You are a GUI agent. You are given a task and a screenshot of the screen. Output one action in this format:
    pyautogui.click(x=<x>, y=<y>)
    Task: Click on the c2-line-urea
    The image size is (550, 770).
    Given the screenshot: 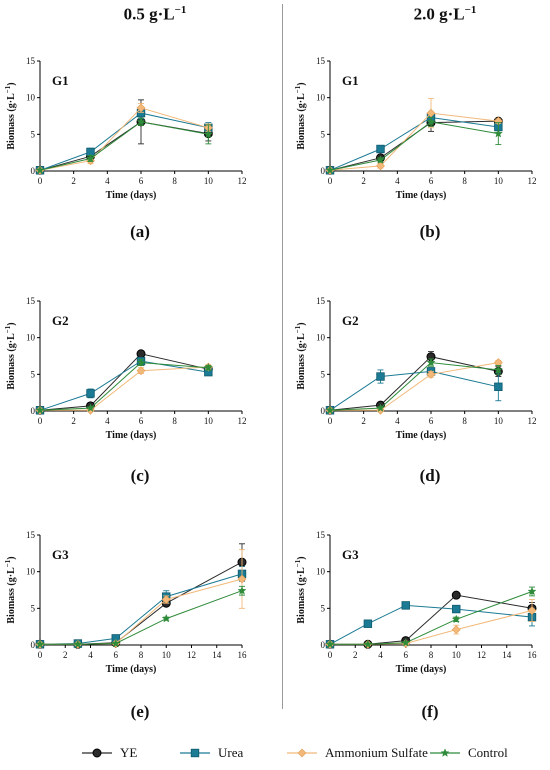 What is the action you would take?
    pyautogui.click(x=124, y=385)
    